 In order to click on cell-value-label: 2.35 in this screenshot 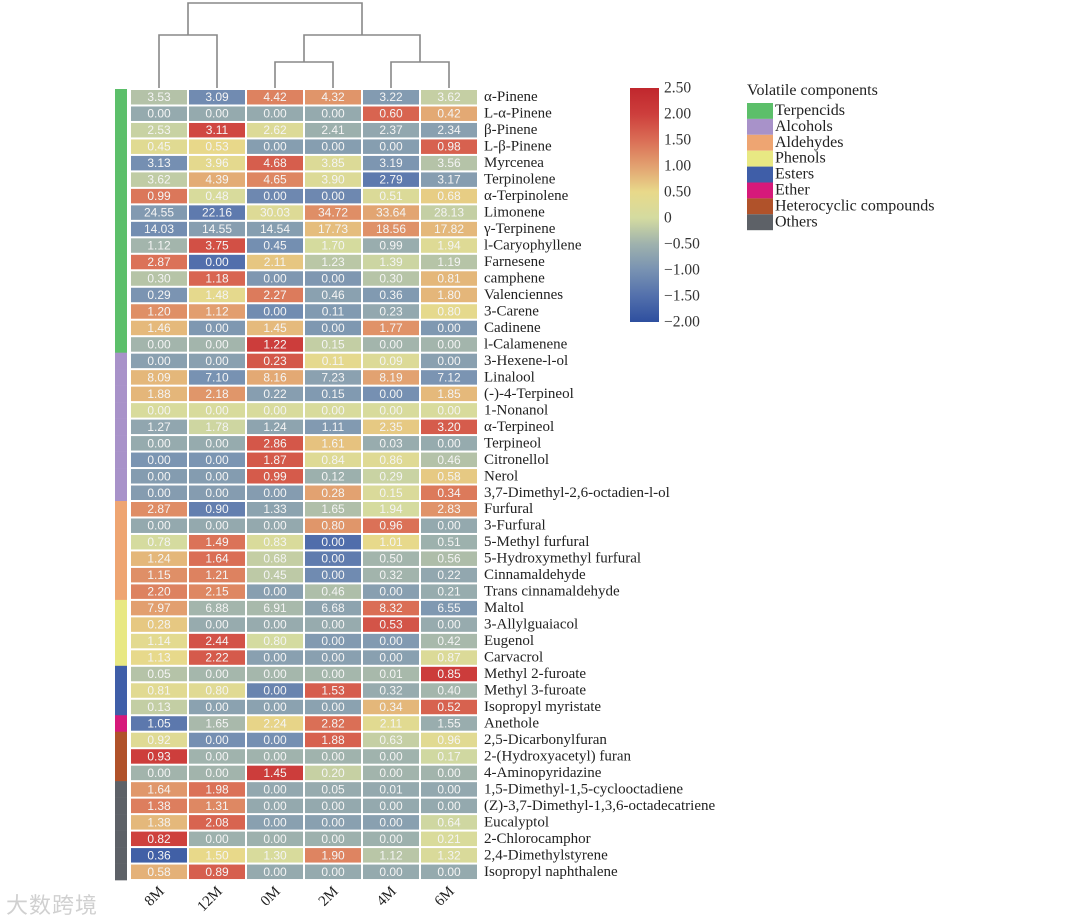, I will do `click(391, 427)`.